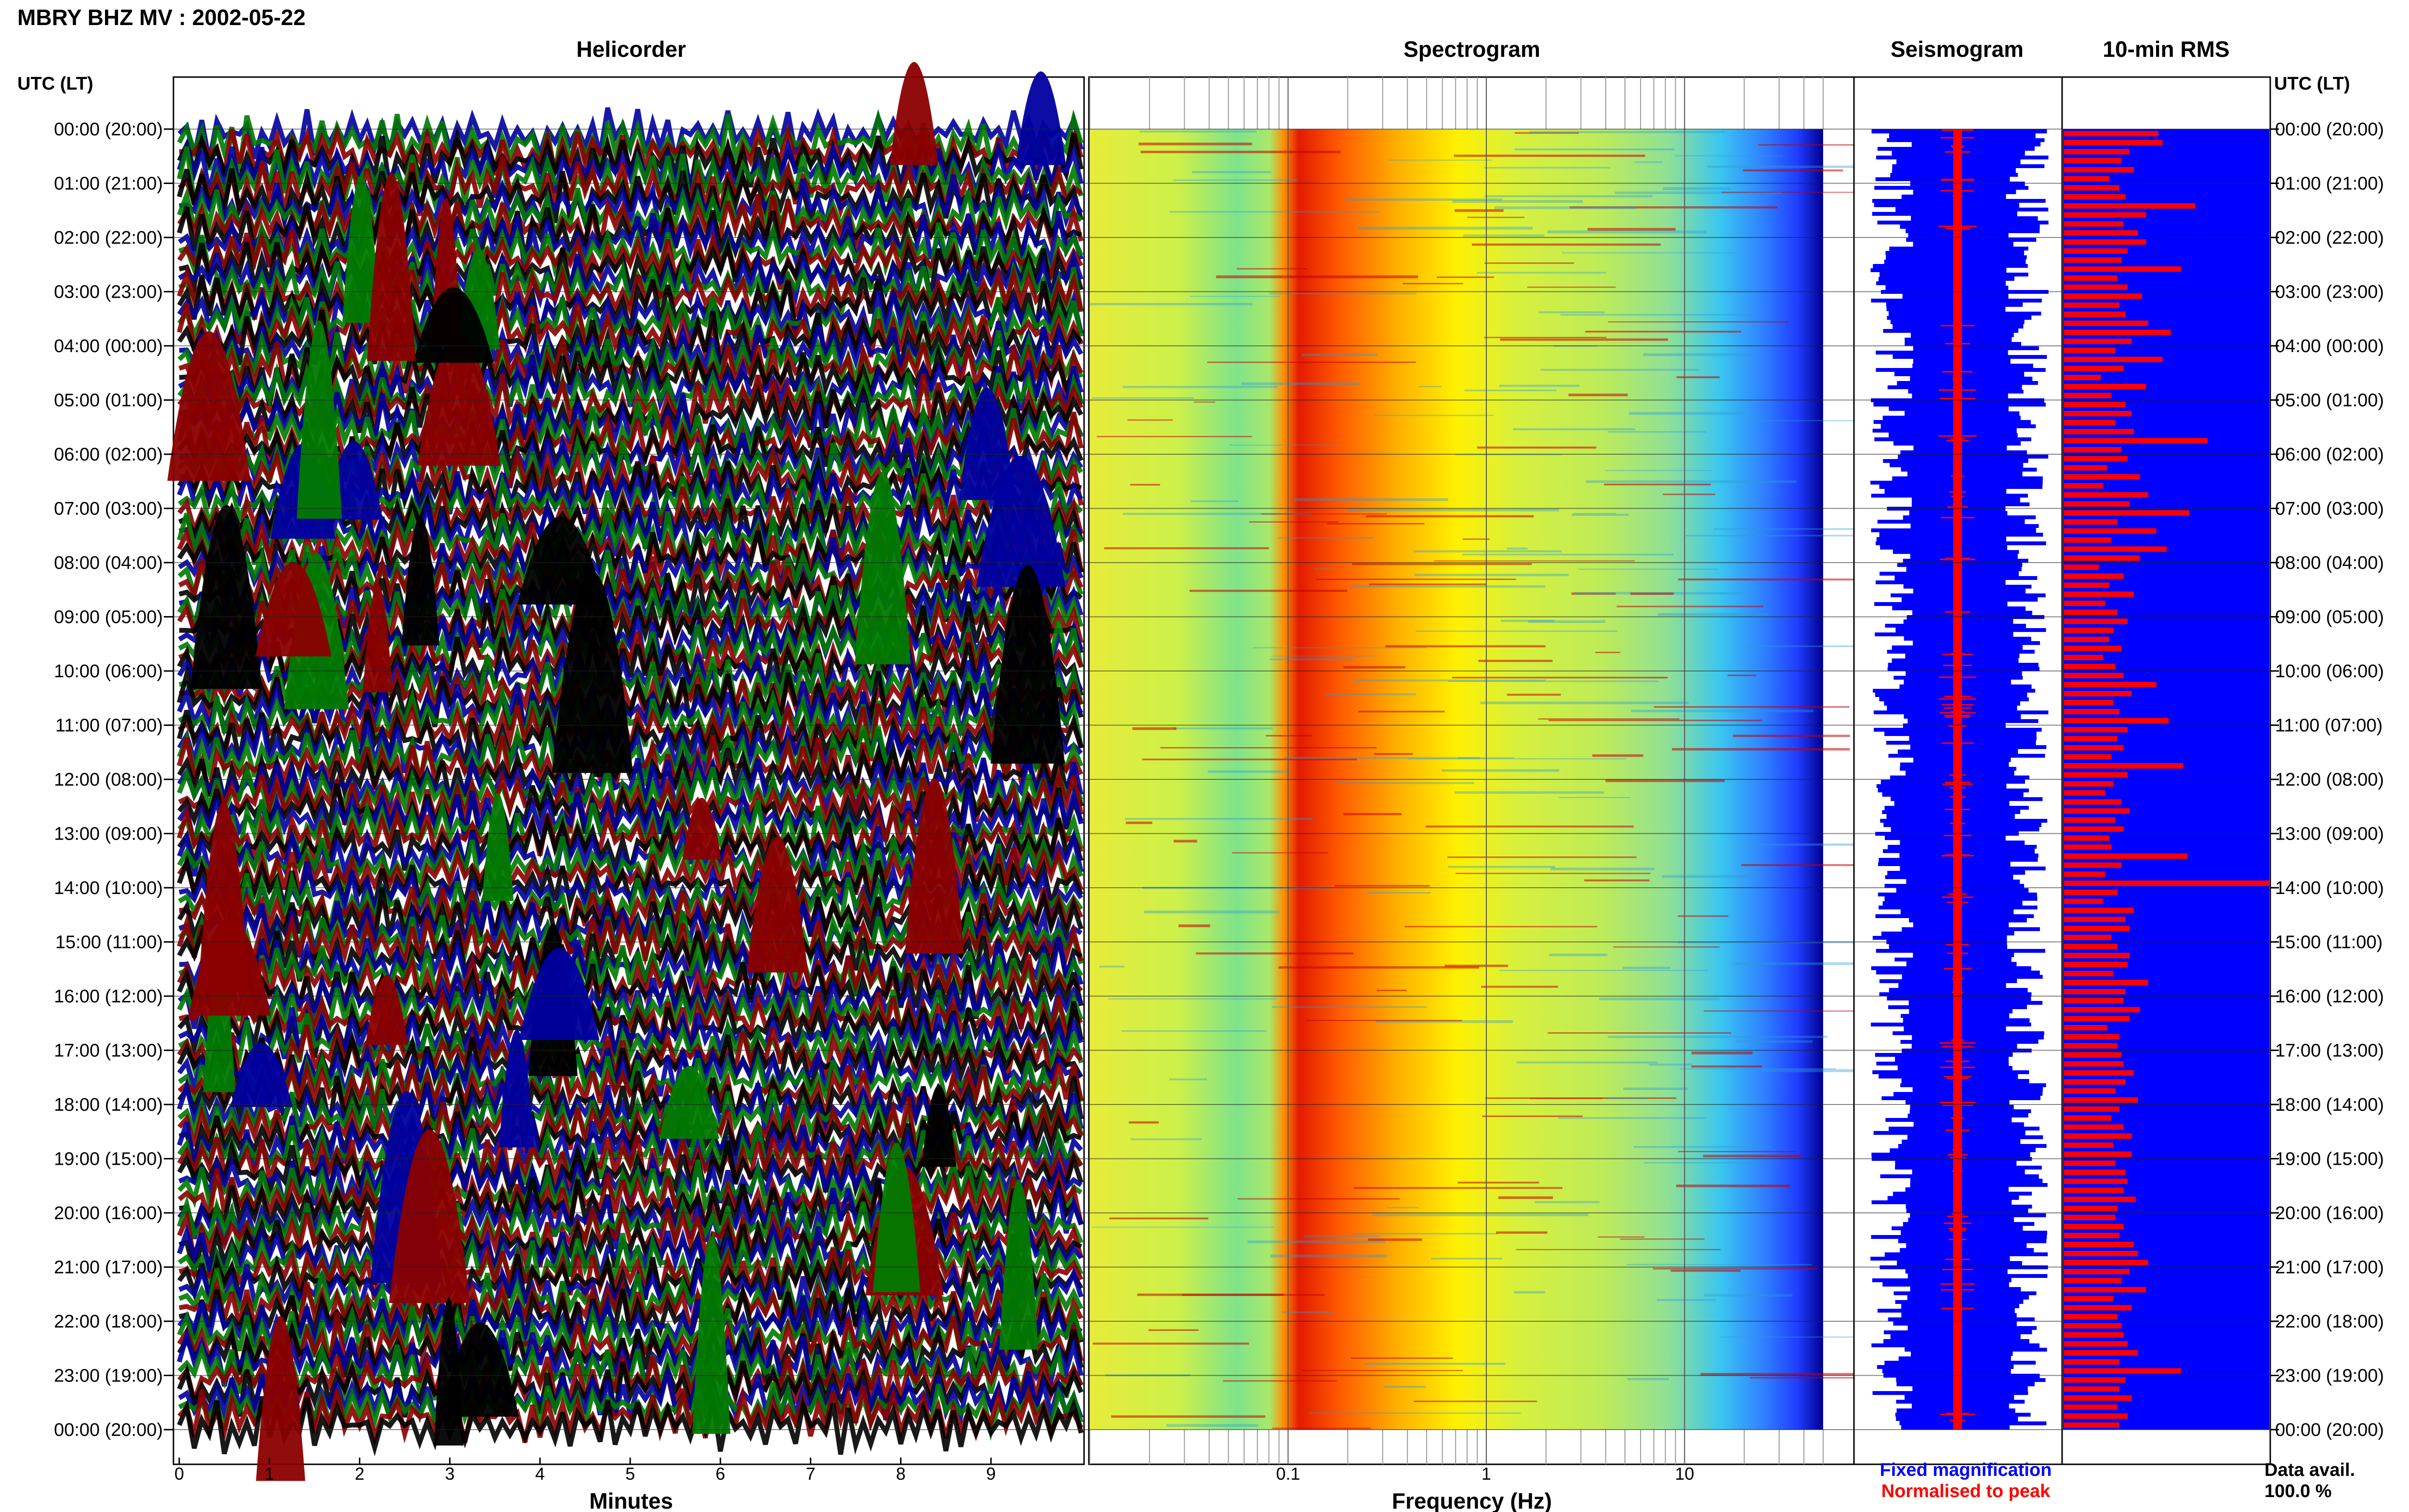 Image resolution: width=2409 pixels, height=1512 pixels. What do you see at coordinates (630, 537) in the screenshot?
I see `helicorder-trace` at bounding box center [630, 537].